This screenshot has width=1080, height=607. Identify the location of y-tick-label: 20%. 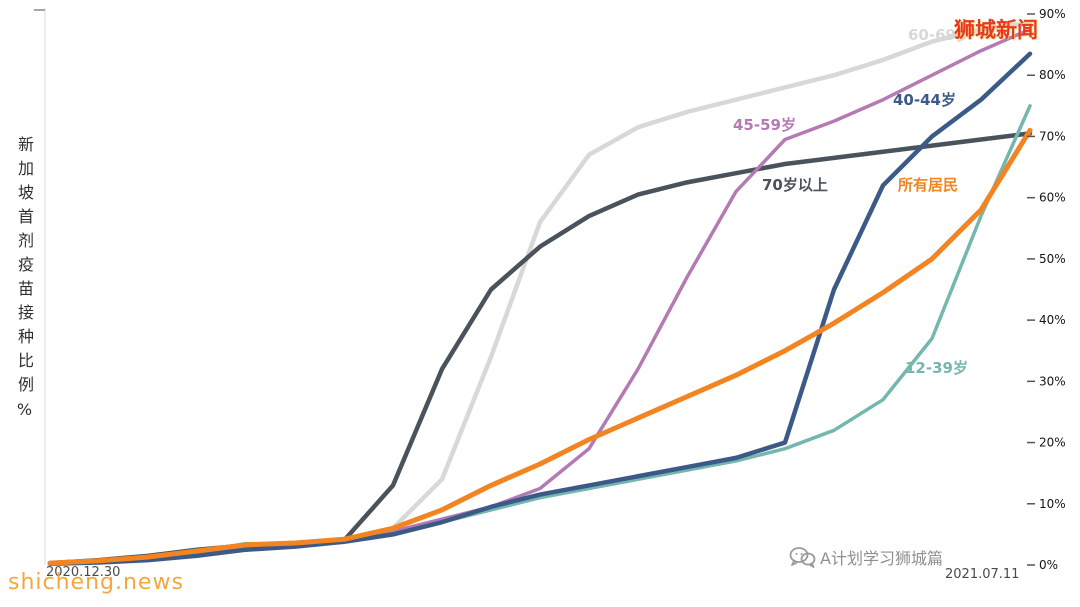
(1052, 443).